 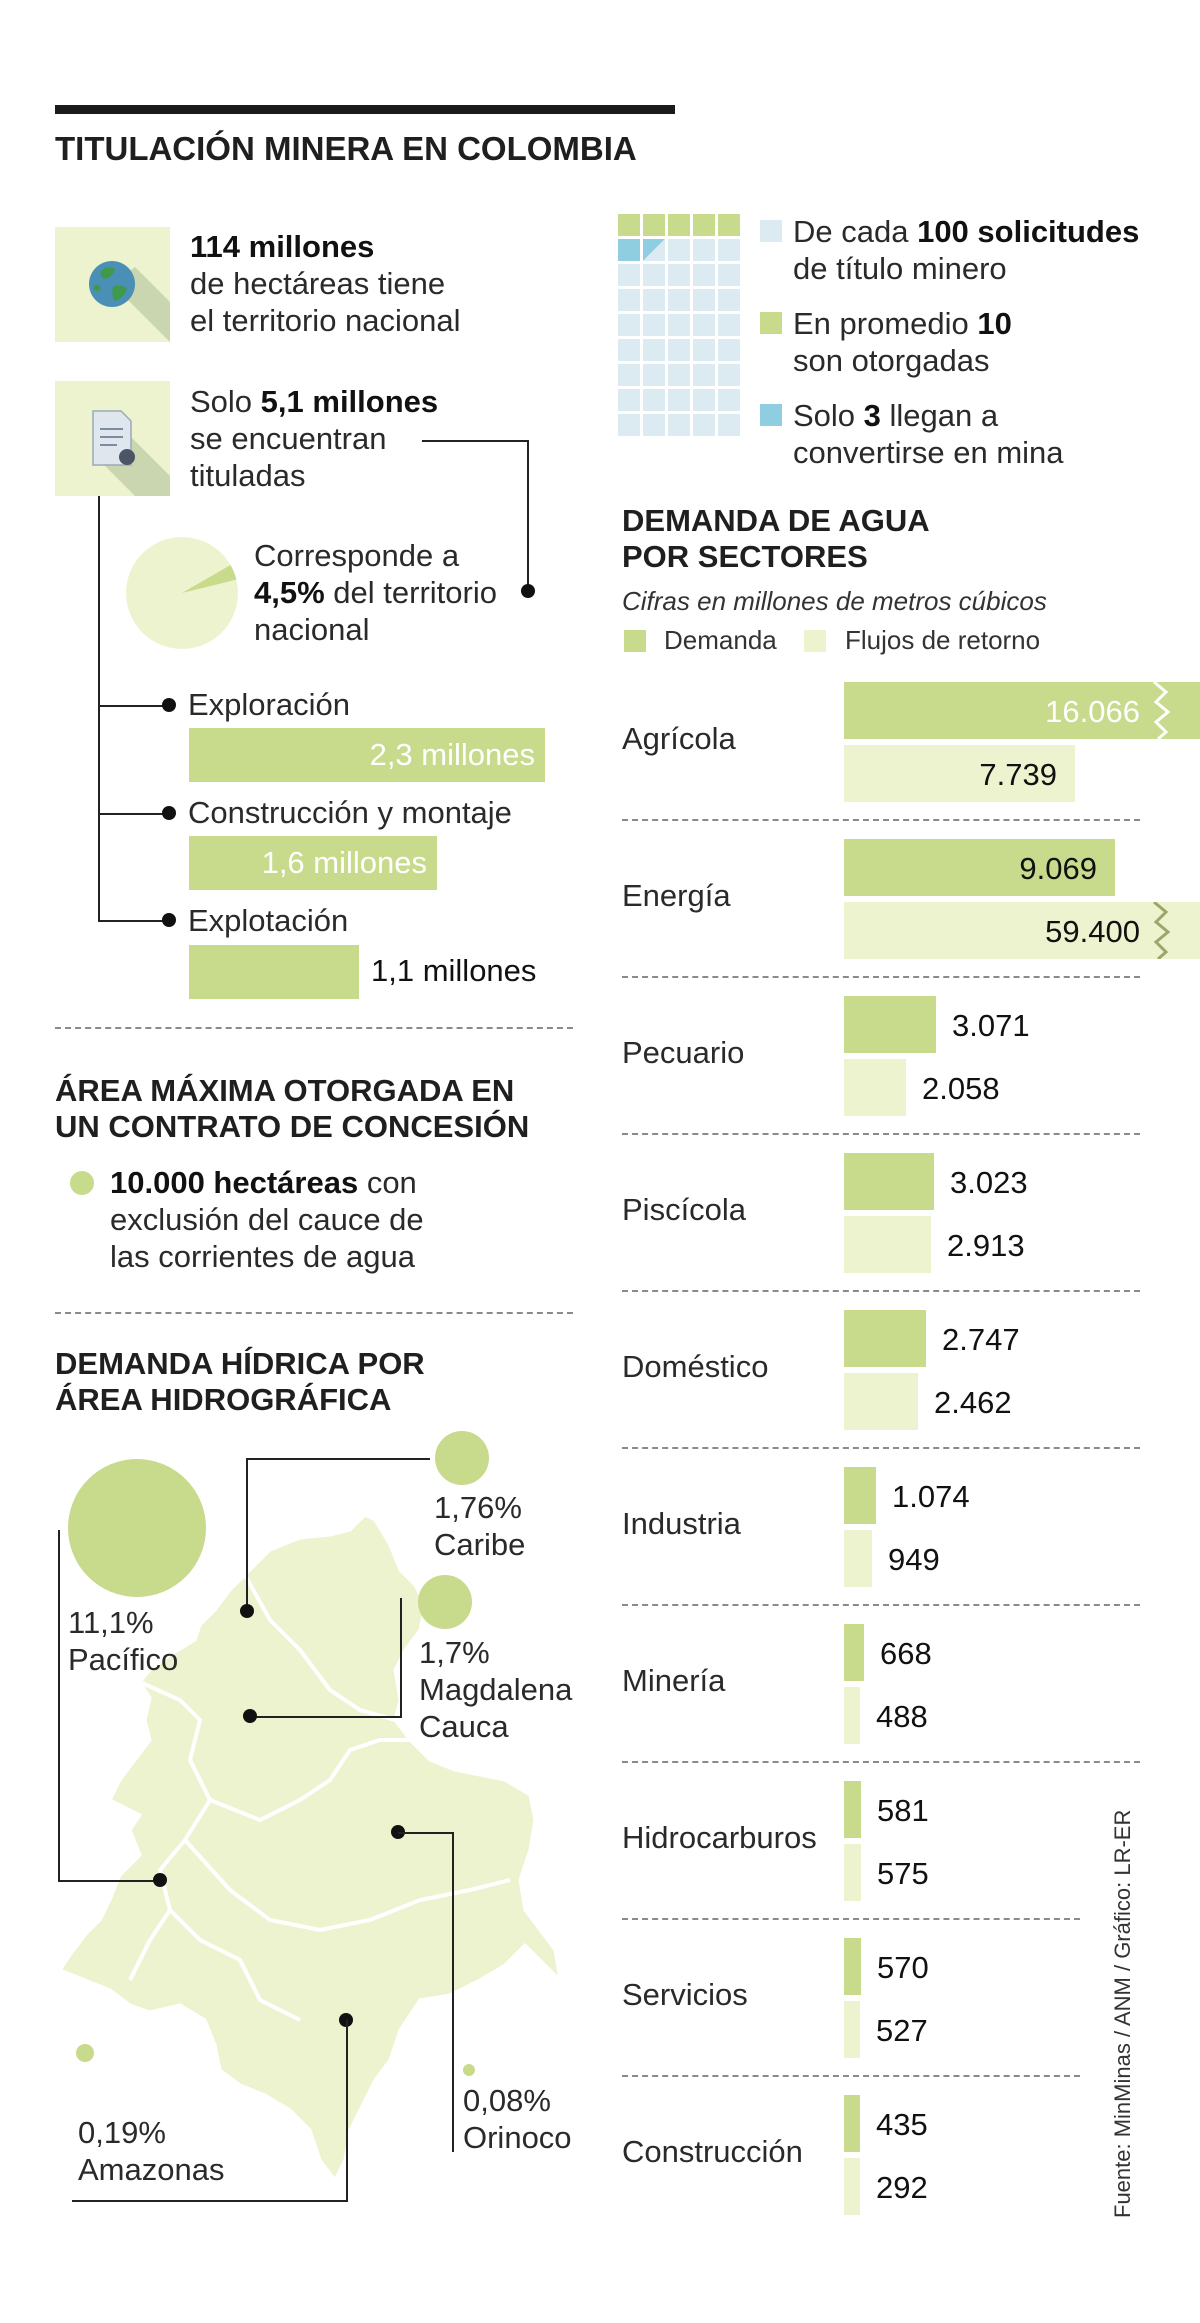 What do you see at coordinates (771, 231) in the screenshot?
I see `legend-swatch-requests` at bounding box center [771, 231].